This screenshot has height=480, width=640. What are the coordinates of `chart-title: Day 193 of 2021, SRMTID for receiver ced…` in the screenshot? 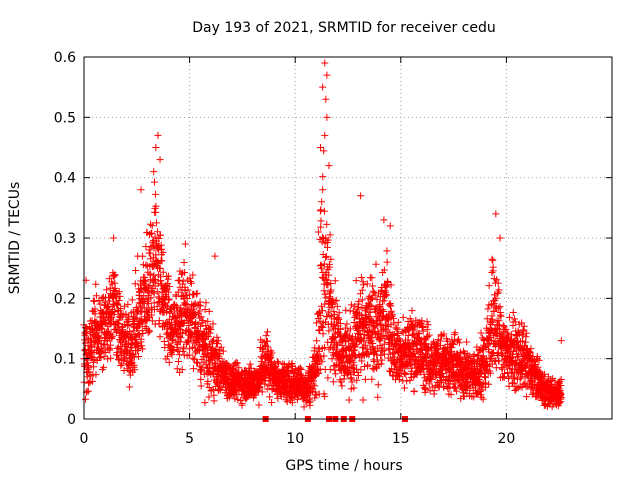 It's located at (343, 28).